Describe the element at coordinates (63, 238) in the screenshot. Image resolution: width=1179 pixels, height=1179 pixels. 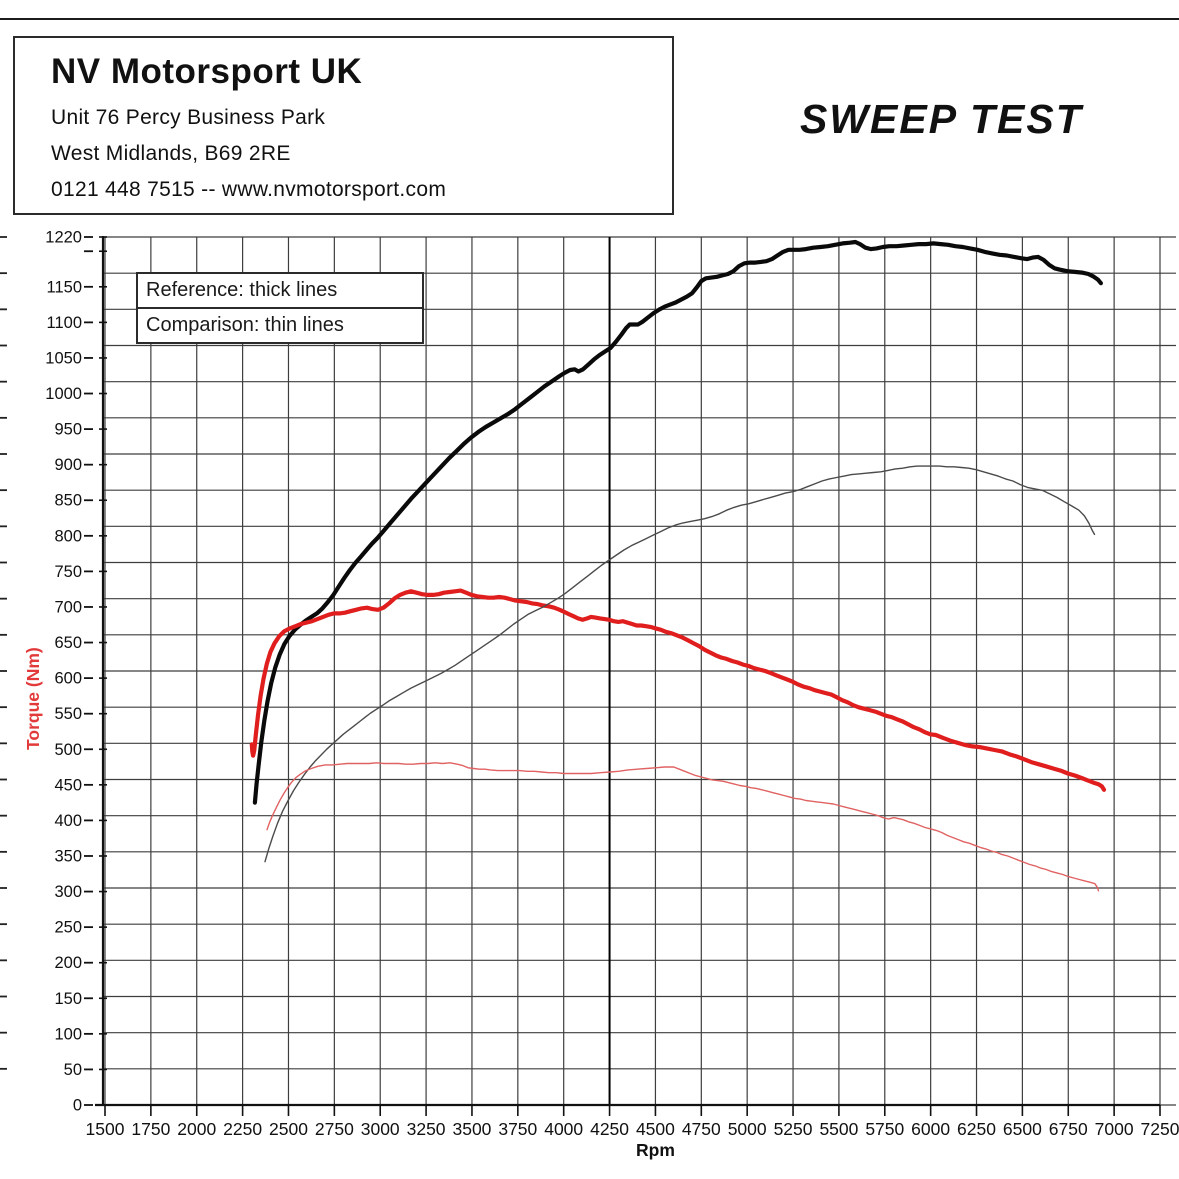
I see `y-tick-label: 1220` at that location.